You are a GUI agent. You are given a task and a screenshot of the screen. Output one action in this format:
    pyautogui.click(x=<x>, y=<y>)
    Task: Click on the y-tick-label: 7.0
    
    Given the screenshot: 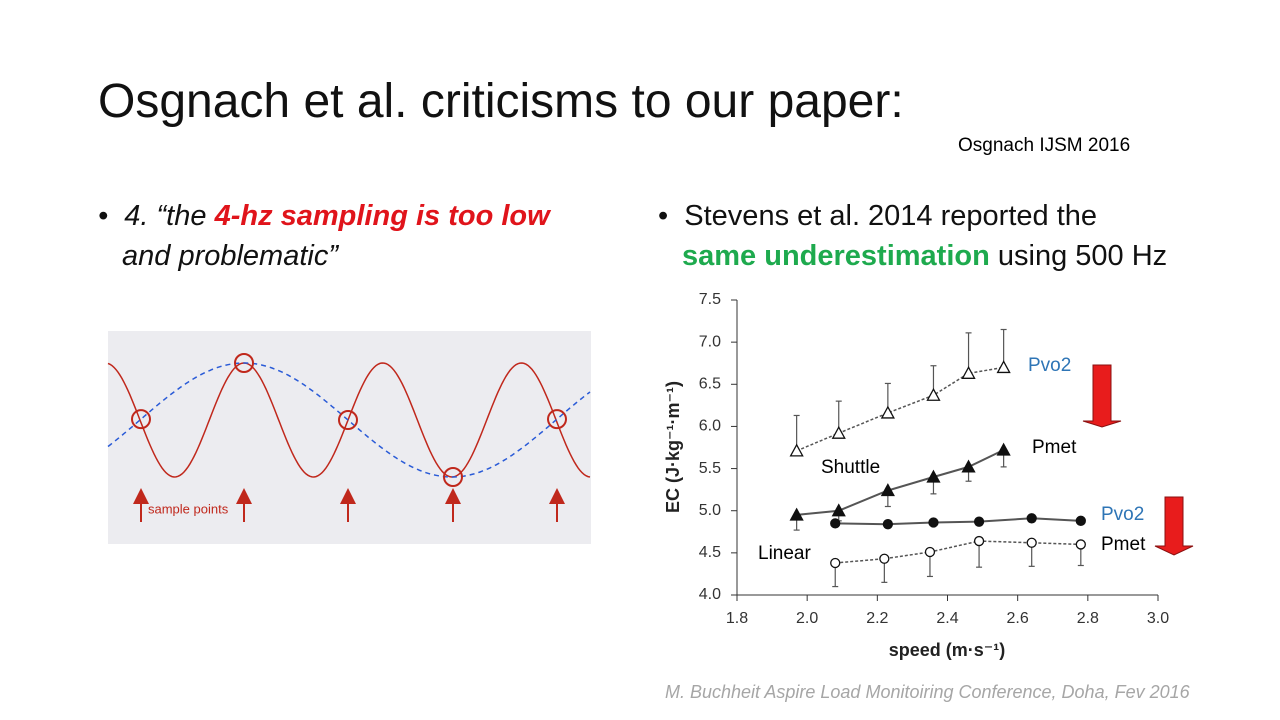 What is the action you would take?
    pyautogui.click(x=710, y=341)
    